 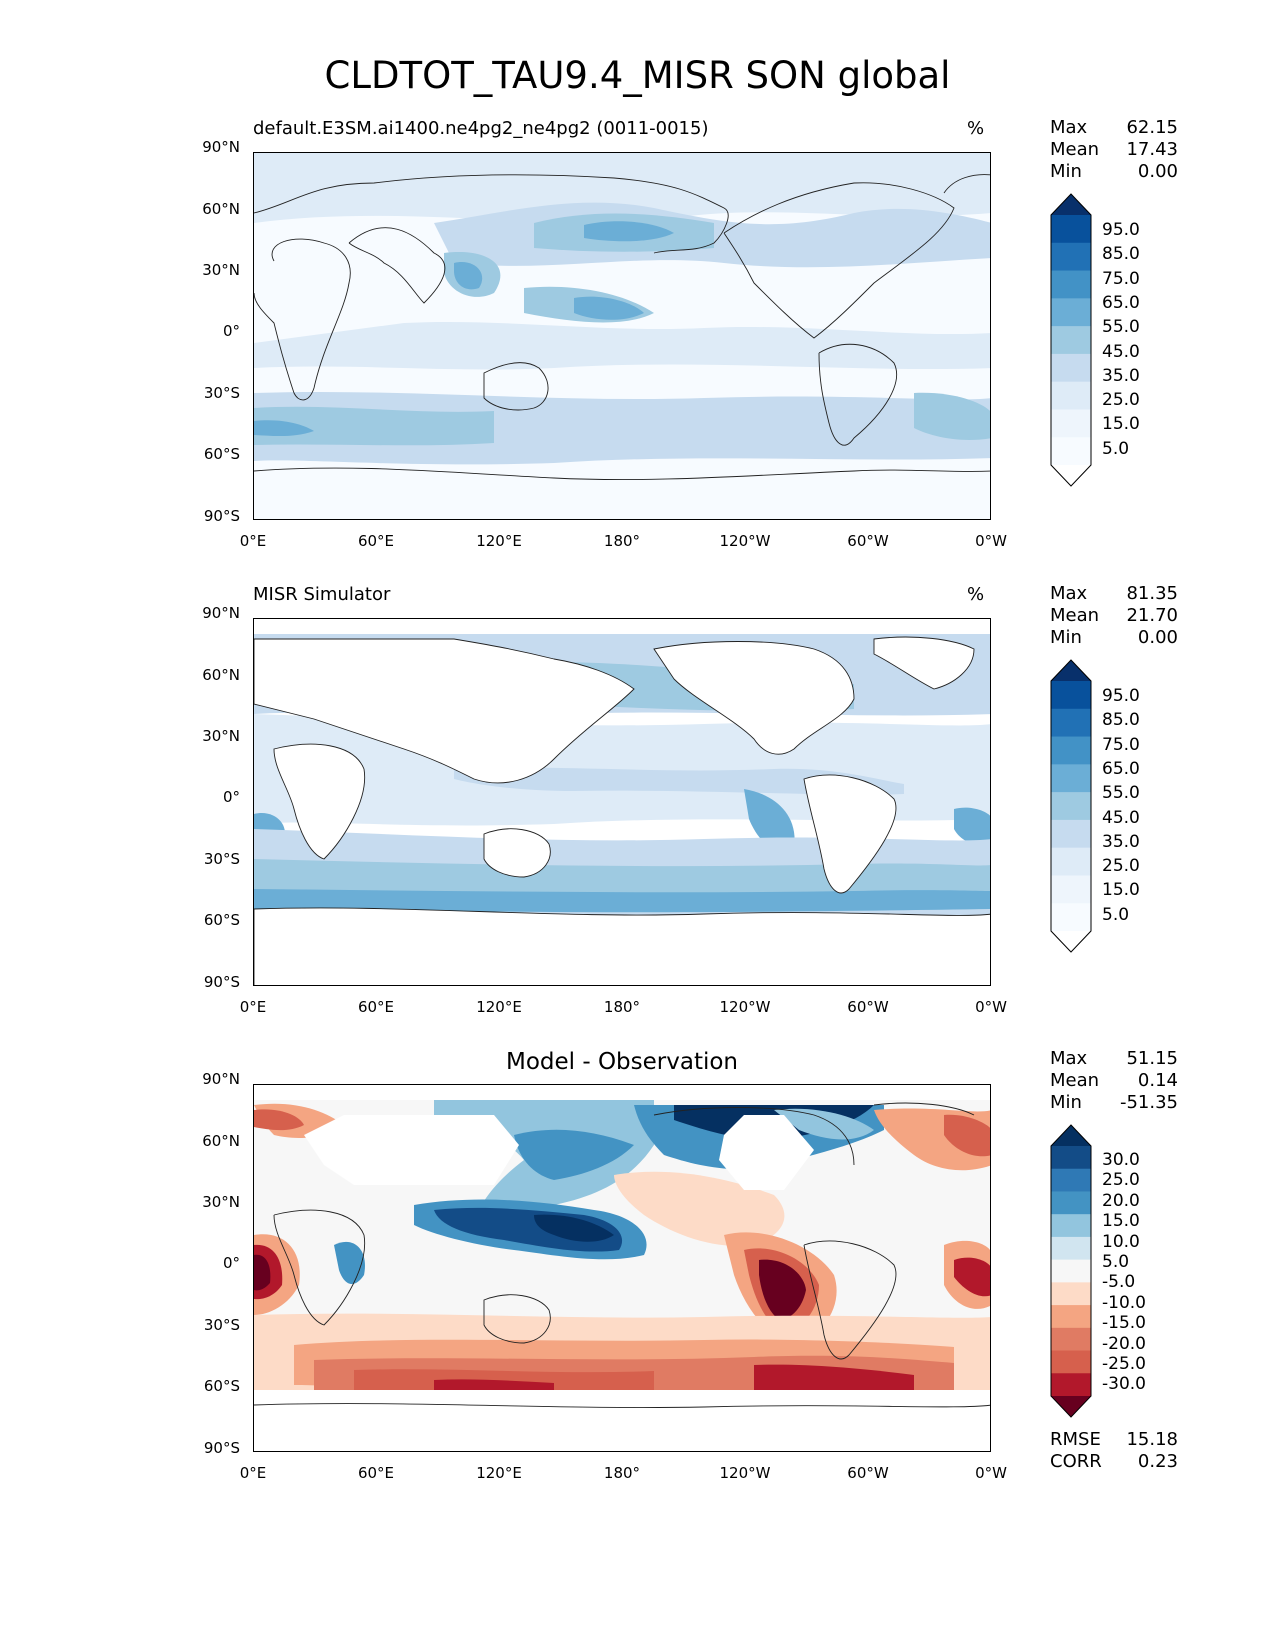 I want to click on stats-box: Max 81.35 Mean 21.70 Min 0.00, so click(x=1114, y=616).